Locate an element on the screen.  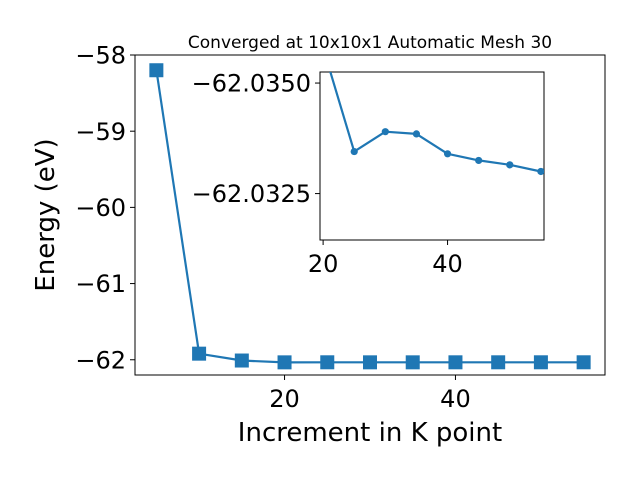
y-axis-label: Energy (eV) is located at coordinates (46, 214).